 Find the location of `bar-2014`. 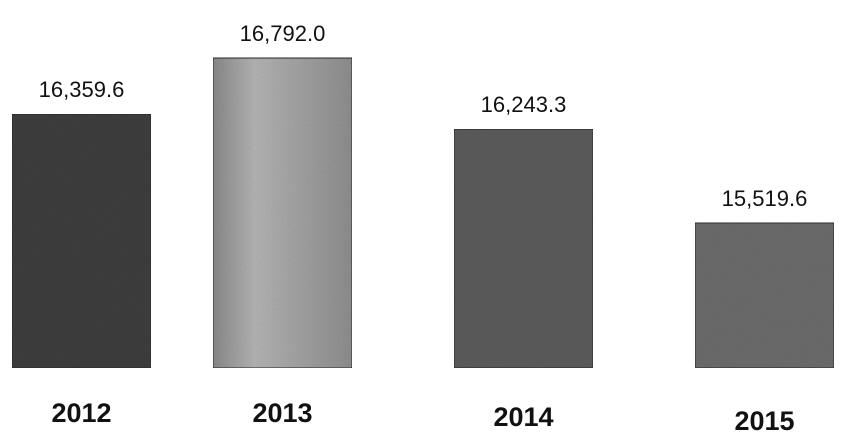

bar-2014 is located at coordinates (523, 248).